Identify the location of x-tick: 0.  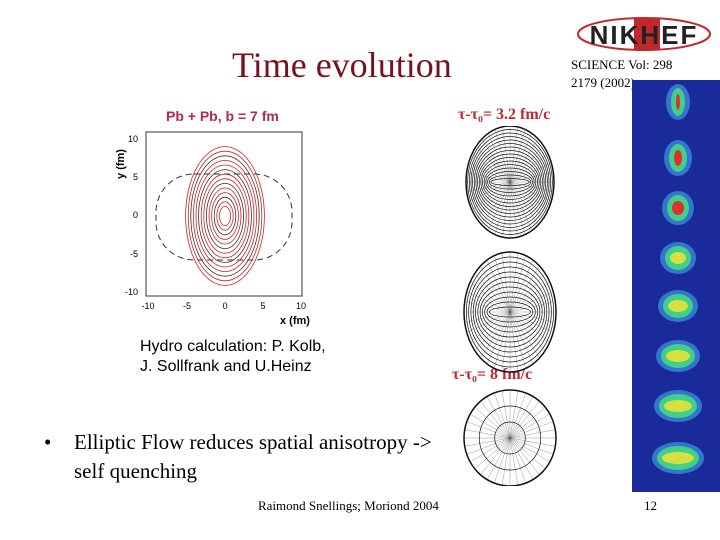
(224, 306).